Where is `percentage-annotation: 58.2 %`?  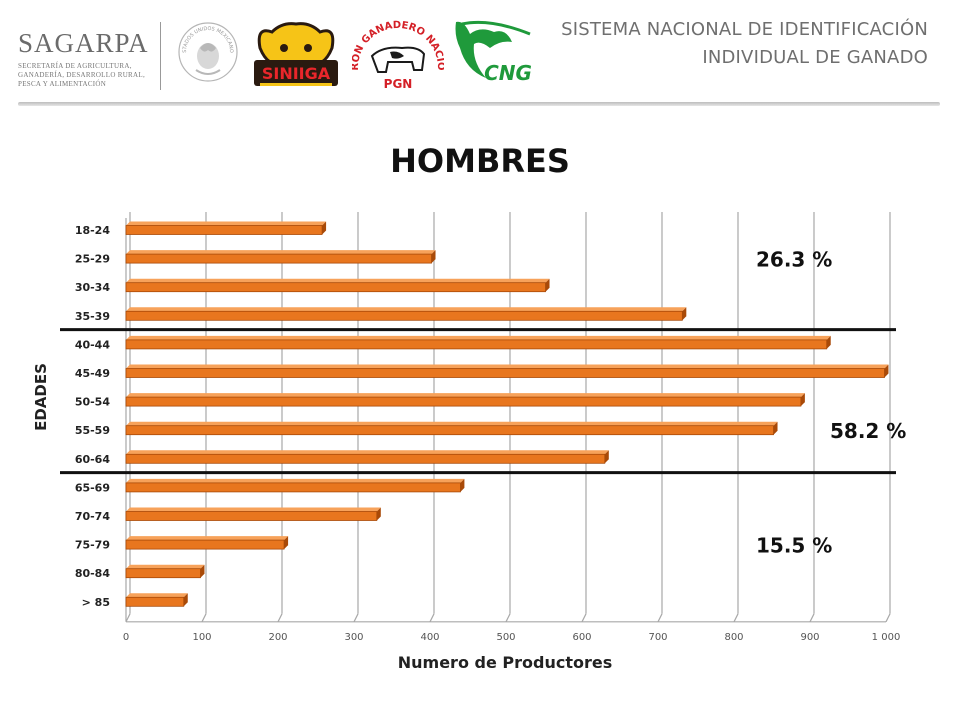
percentage-annotation: 58.2 % is located at coordinates (868, 431).